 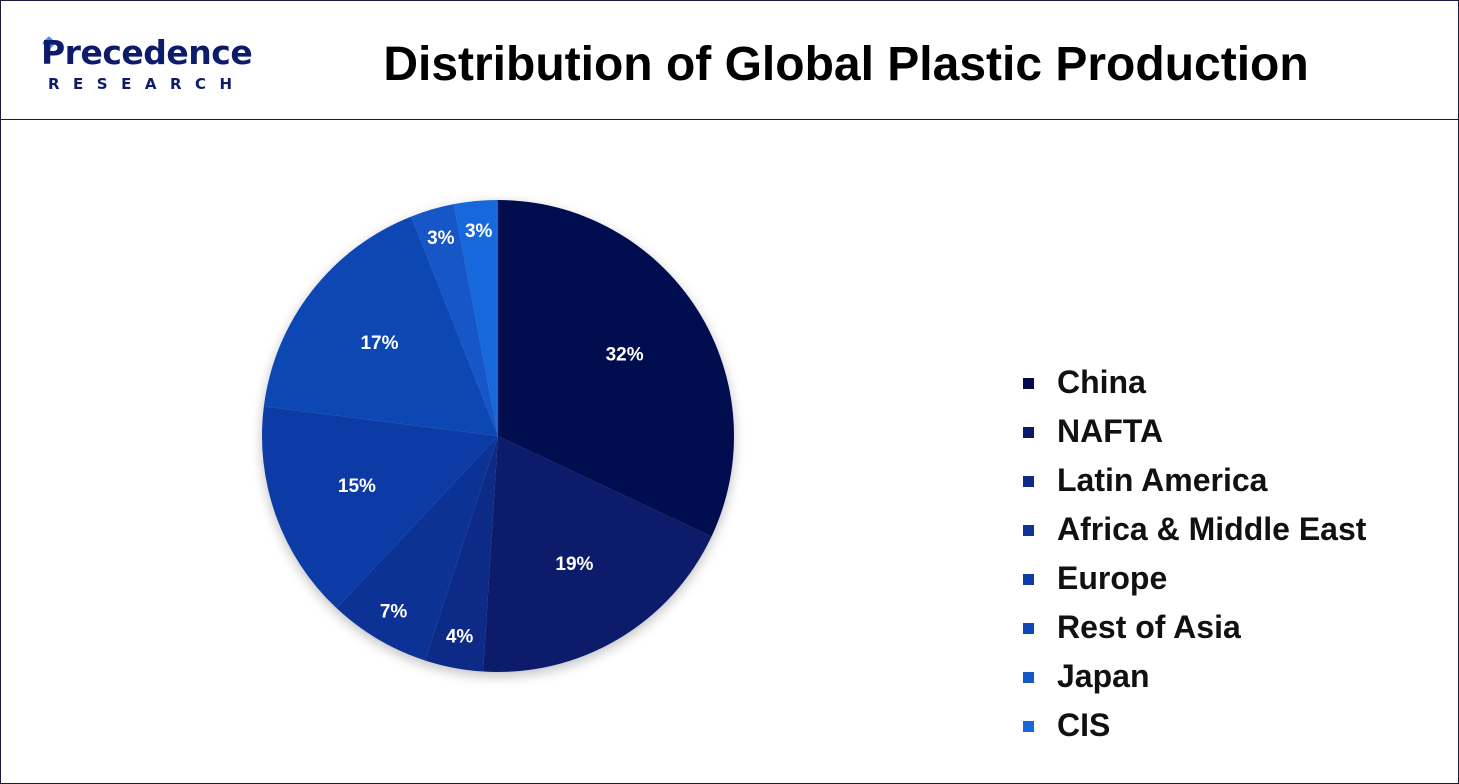 I want to click on slice-label-rest-of-asia: 17%, so click(x=379, y=343).